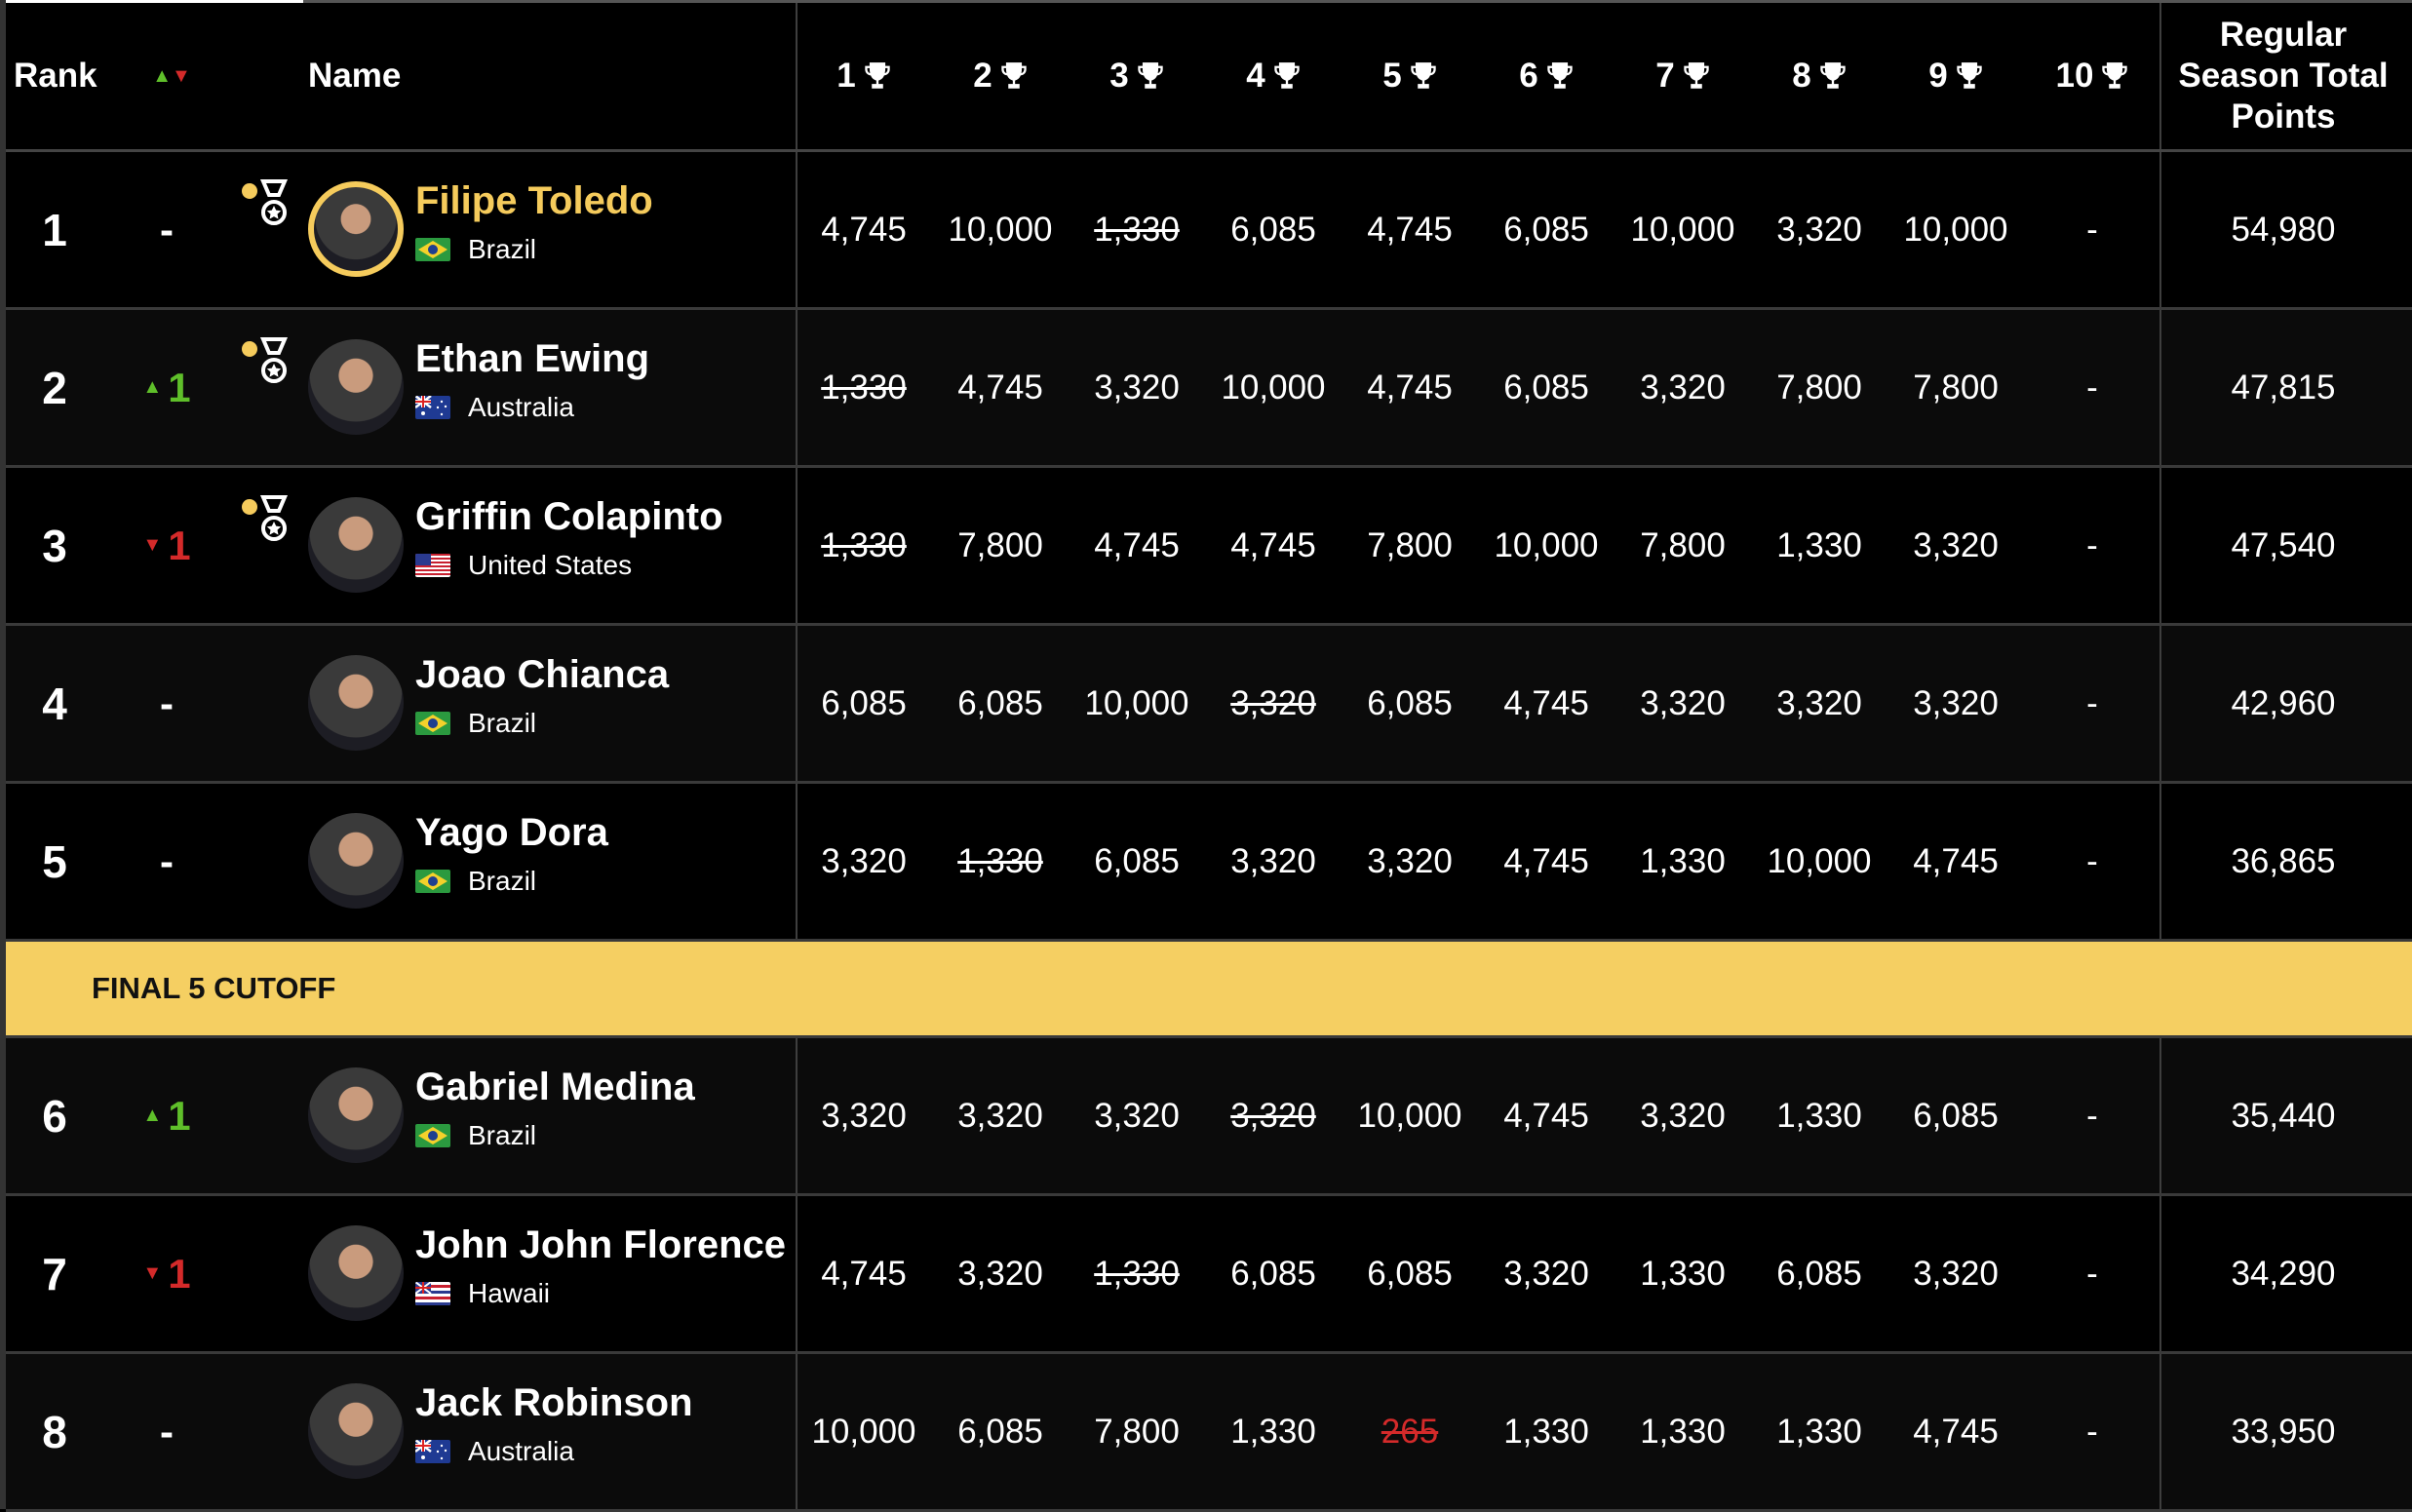 The width and height of the screenshot is (2412, 1512). What do you see at coordinates (151, 1) in the screenshot?
I see `active-tab-indicator` at bounding box center [151, 1].